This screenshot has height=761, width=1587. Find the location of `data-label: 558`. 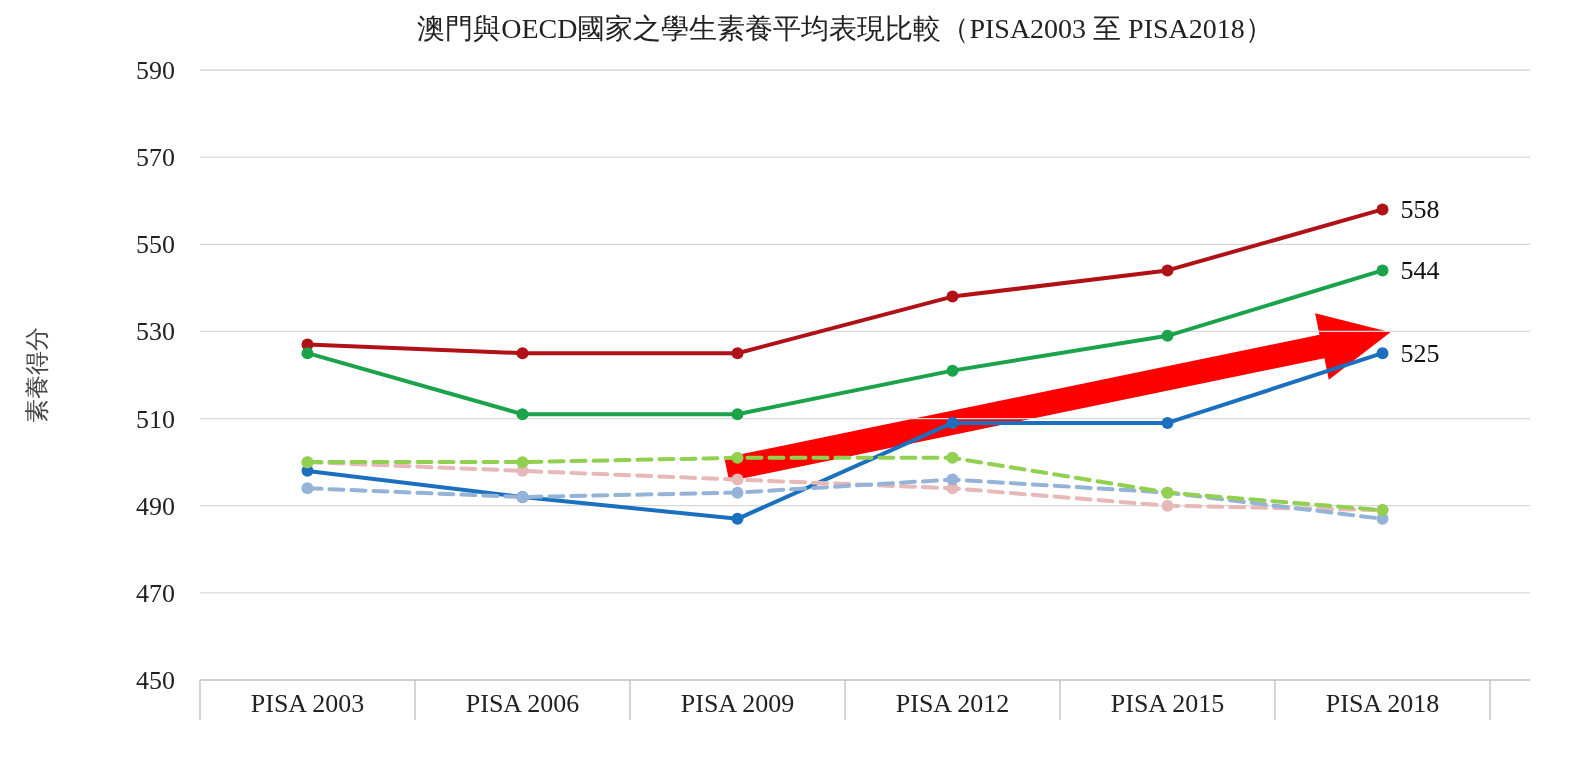

data-label: 558 is located at coordinates (1420, 210).